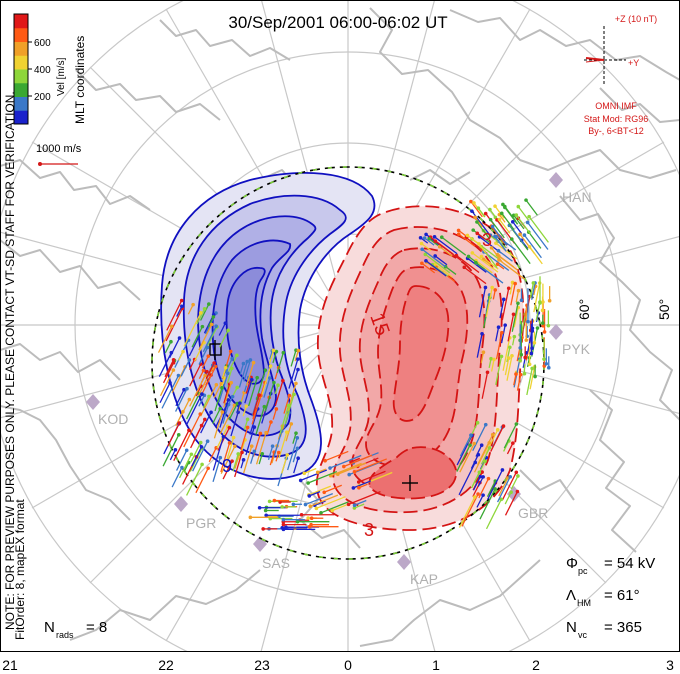 The height and width of the screenshot is (674, 680). What do you see at coordinates (583, 571) in the screenshot?
I see `svg-text: pc` at bounding box center [583, 571].